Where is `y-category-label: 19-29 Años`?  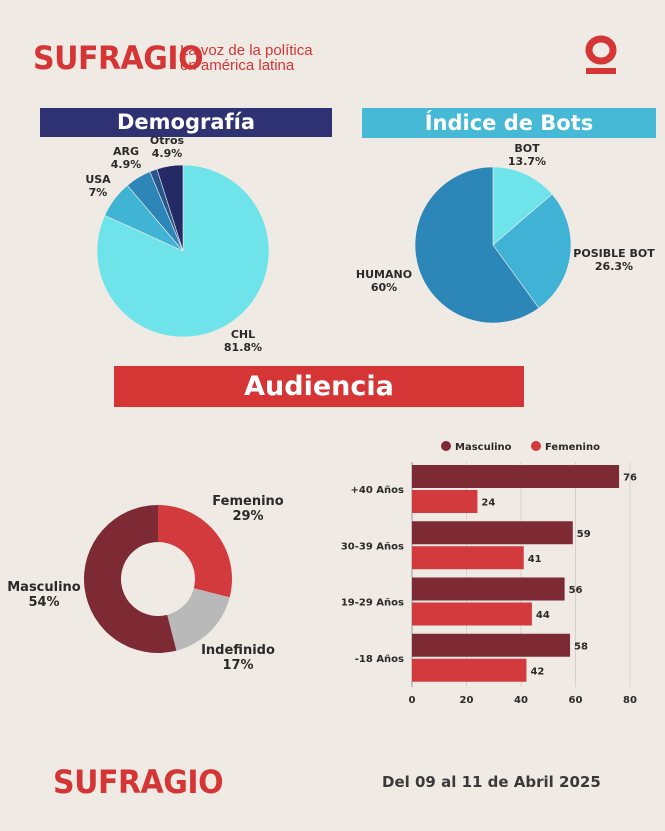 y-category-label: 19-29 Años is located at coordinates (372, 603).